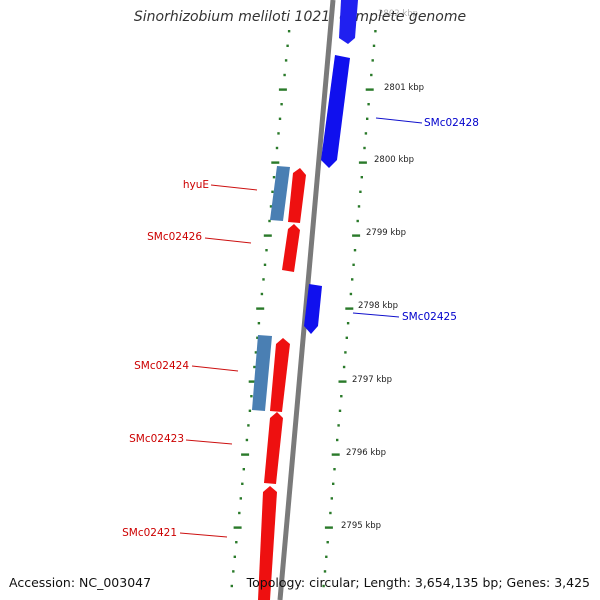 The image size is (600, 600). What do you see at coordinates (215, 368) in the screenshot?
I see `label-leader-smc02424` at bounding box center [215, 368].